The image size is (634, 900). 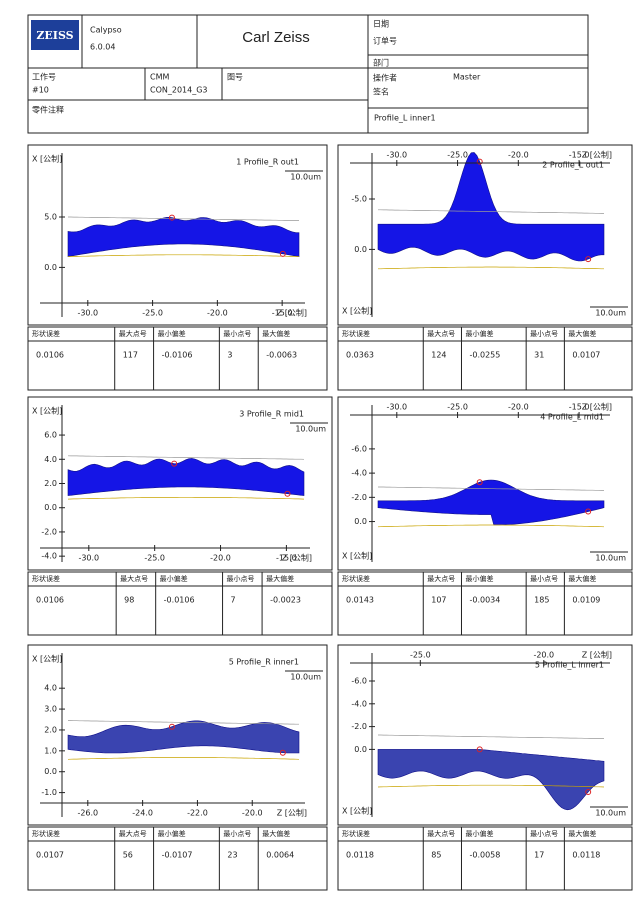 I want to click on job: #10, so click(x=40, y=90).